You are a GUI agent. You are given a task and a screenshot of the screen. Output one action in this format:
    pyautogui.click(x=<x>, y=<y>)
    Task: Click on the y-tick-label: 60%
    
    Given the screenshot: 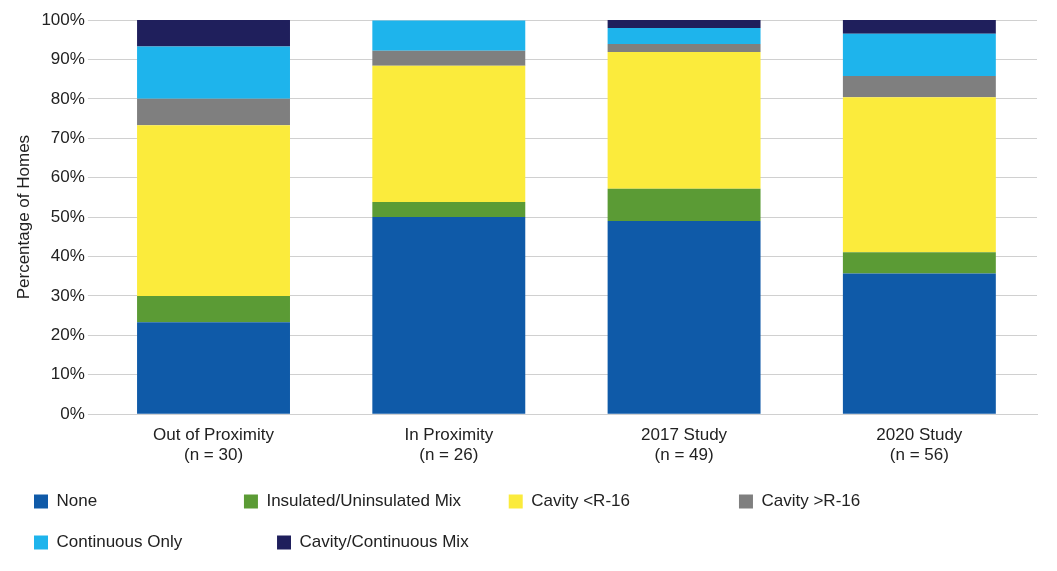 What is the action you would take?
    pyautogui.click(x=67, y=177)
    